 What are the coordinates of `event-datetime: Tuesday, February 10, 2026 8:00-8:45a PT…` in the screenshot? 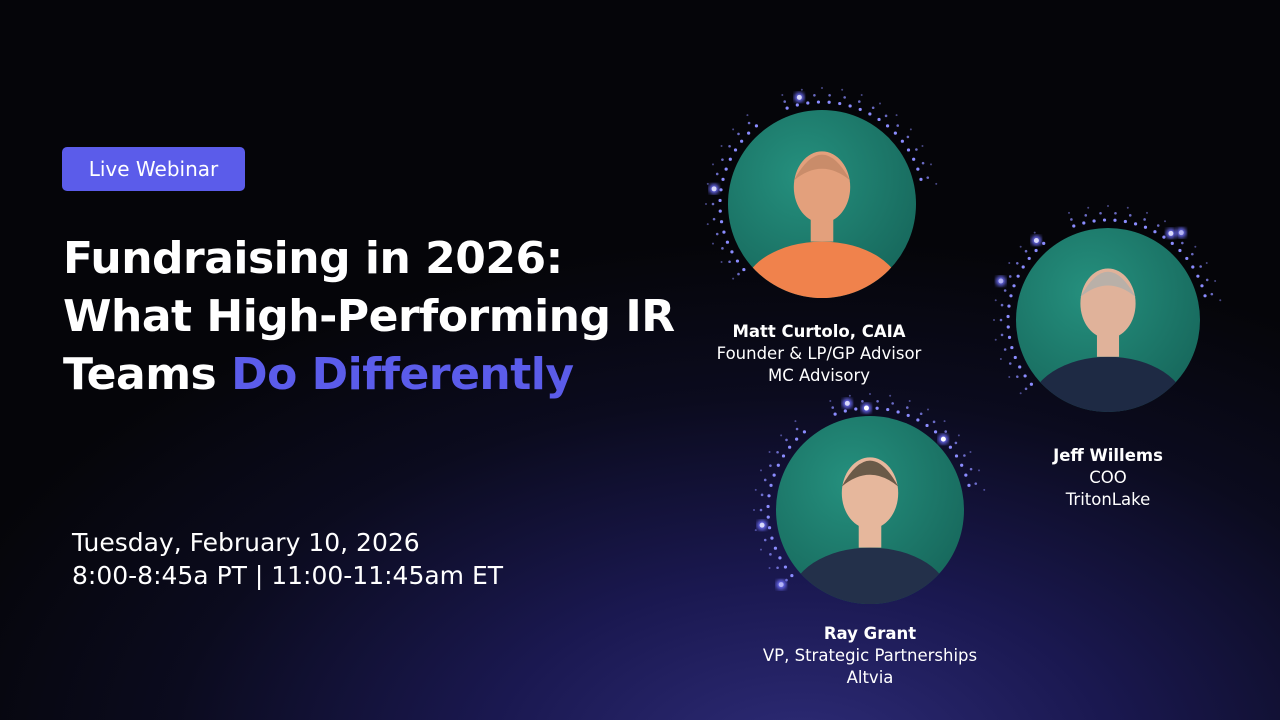 It's located at (287, 559).